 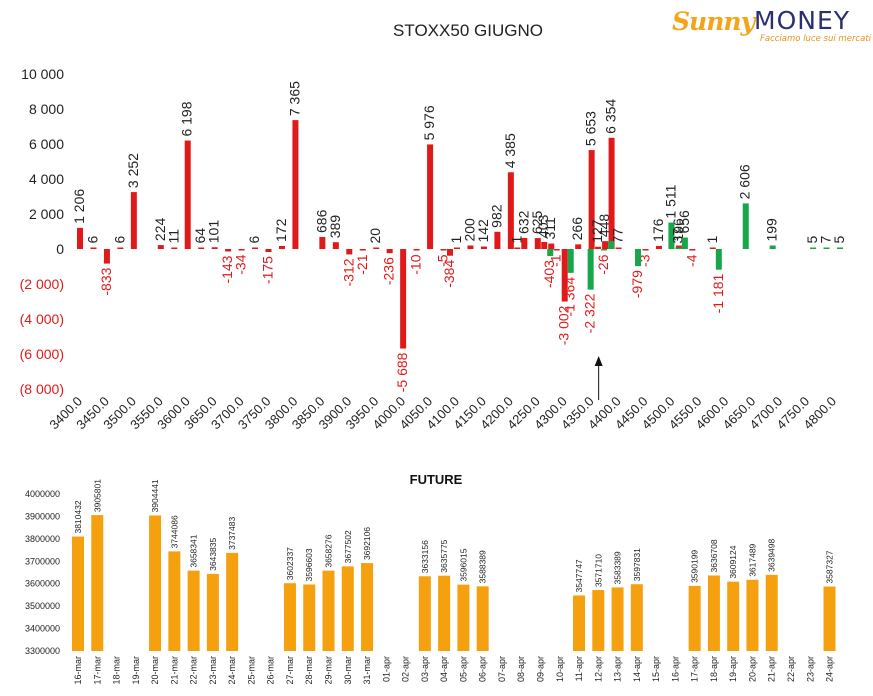 What do you see at coordinates (78, 670) in the screenshot?
I see `future-x-tick-label: 16-mar` at bounding box center [78, 670].